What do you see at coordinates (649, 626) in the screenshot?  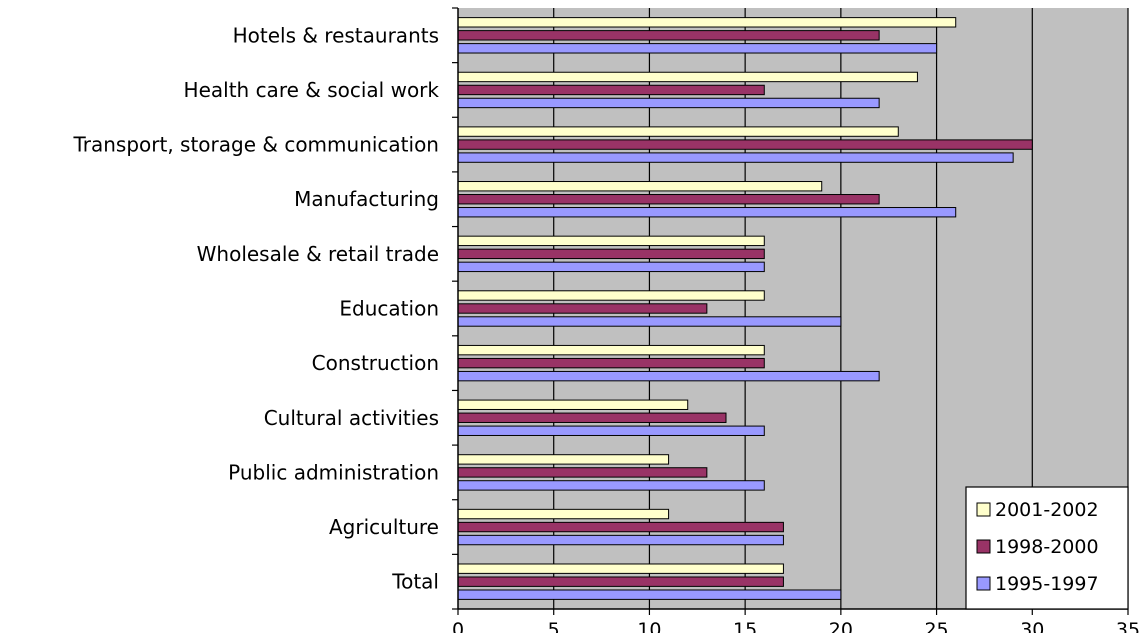 I see `x-tick-label: 10` at bounding box center [649, 626].